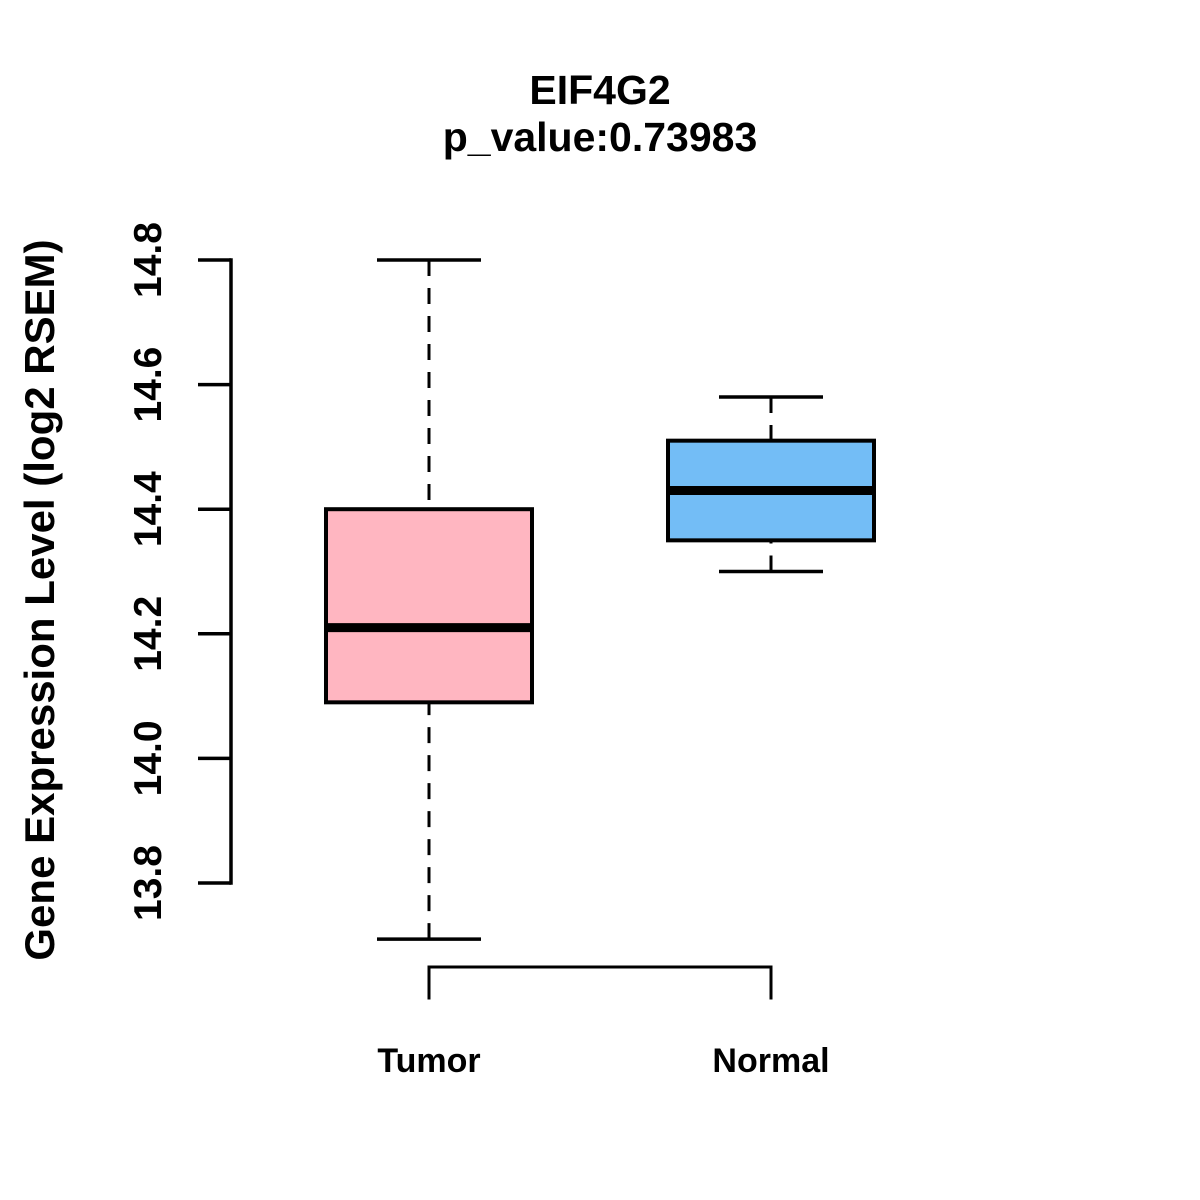 The height and width of the screenshot is (1200, 1200). I want to click on y-tick-label: 14.4, so click(148, 509).